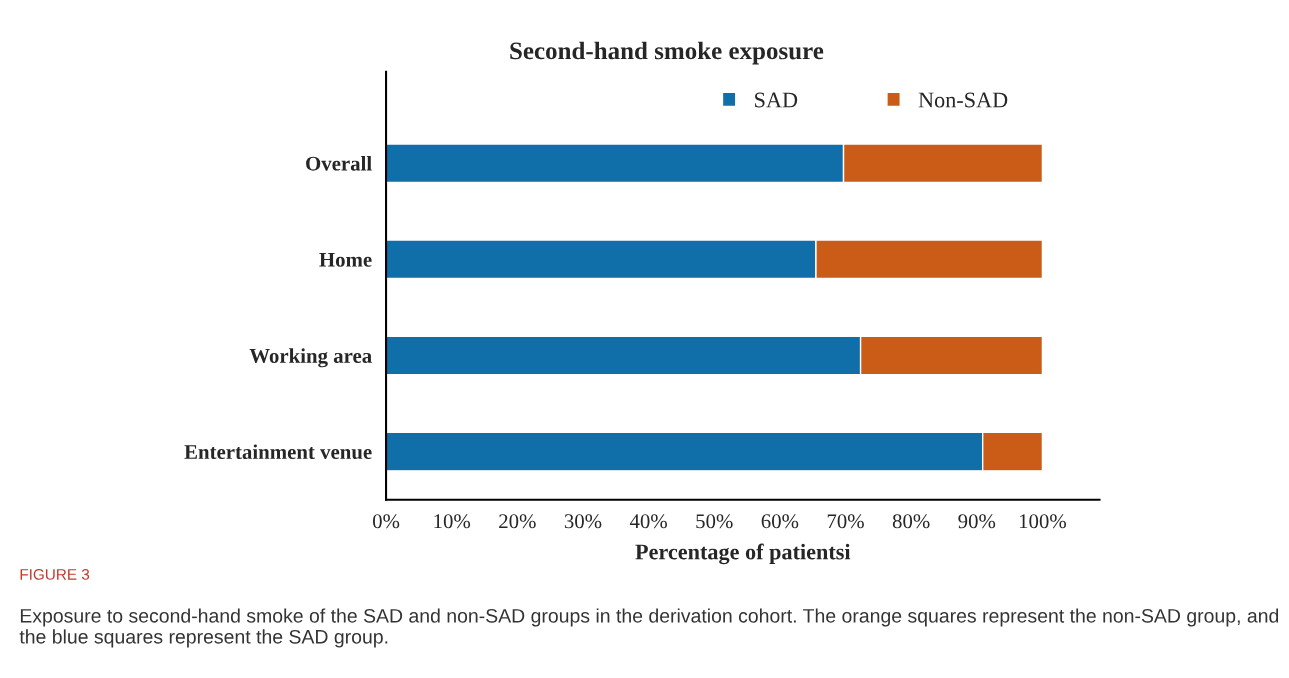 This screenshot has height=678, width=1289. Describe the element at coordinates (776, 100) in the screenshot. I see `legend-label: SAD` at that location.